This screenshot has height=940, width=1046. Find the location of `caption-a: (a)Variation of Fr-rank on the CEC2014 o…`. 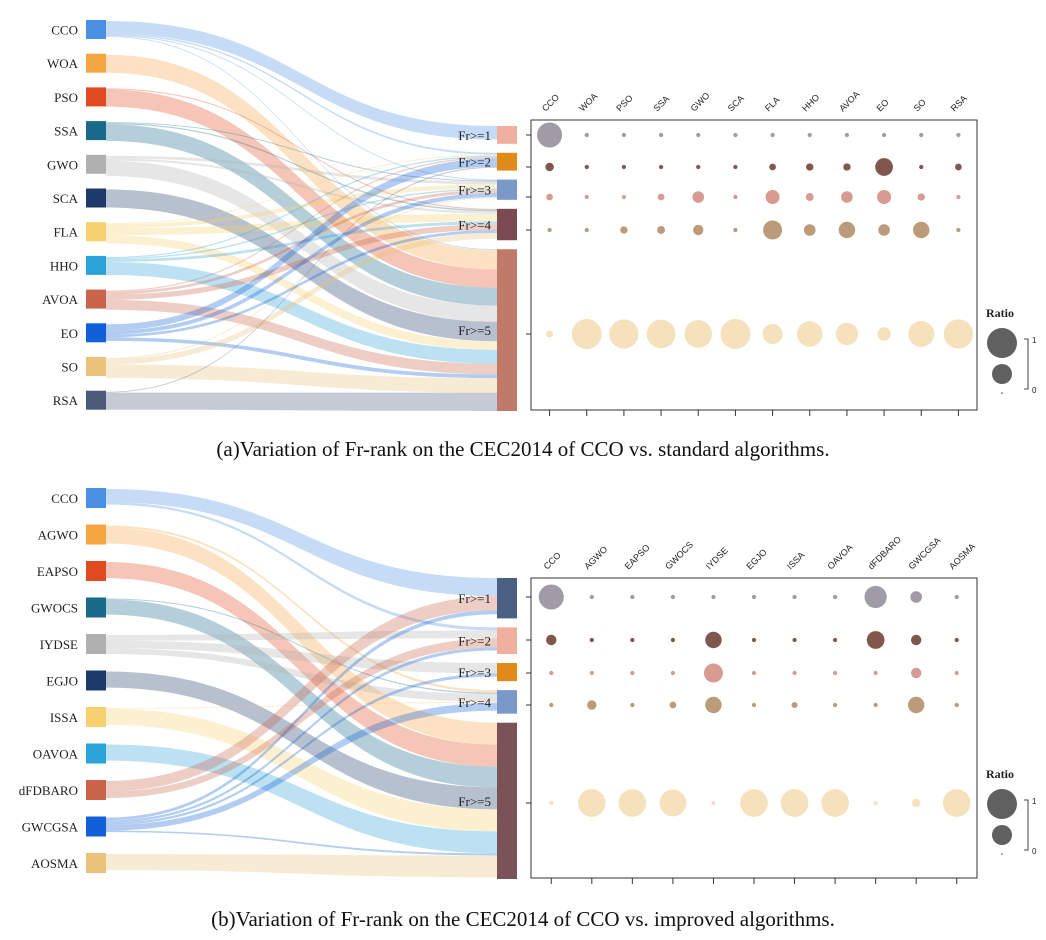

caption-a: (a)Variation of Fr-rank on the CEC2014 o… is located at coordinates (523, 449).